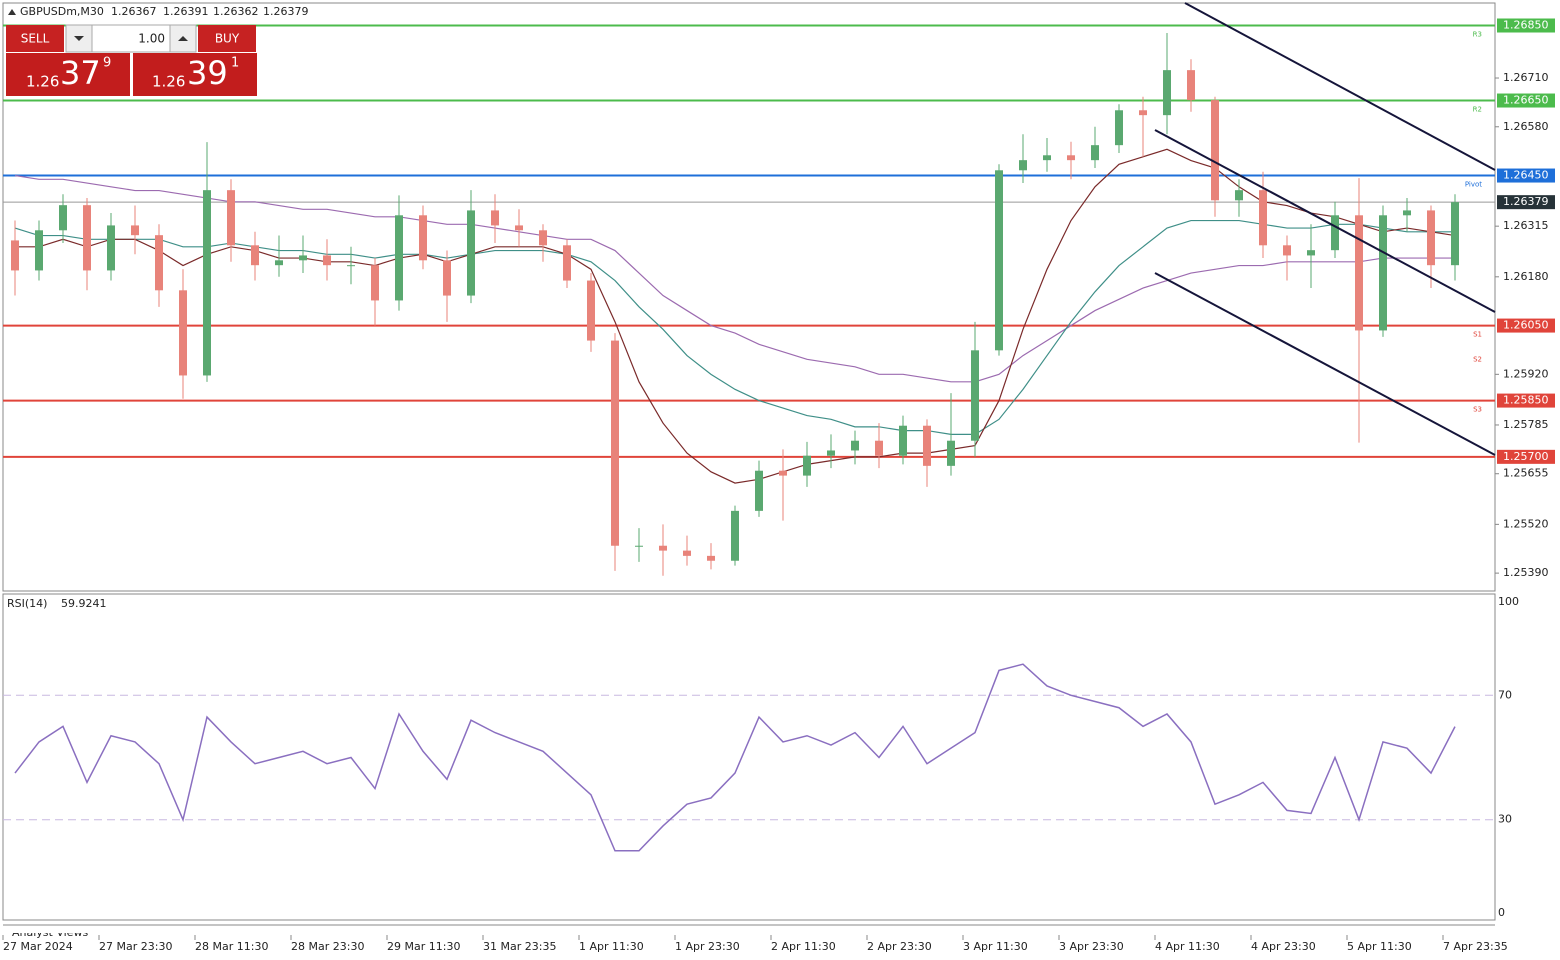  Describe the element at coordinates (1379, 946) in the screenshot. I see `x-tick-label: 5 Apr 11:30` at that location.